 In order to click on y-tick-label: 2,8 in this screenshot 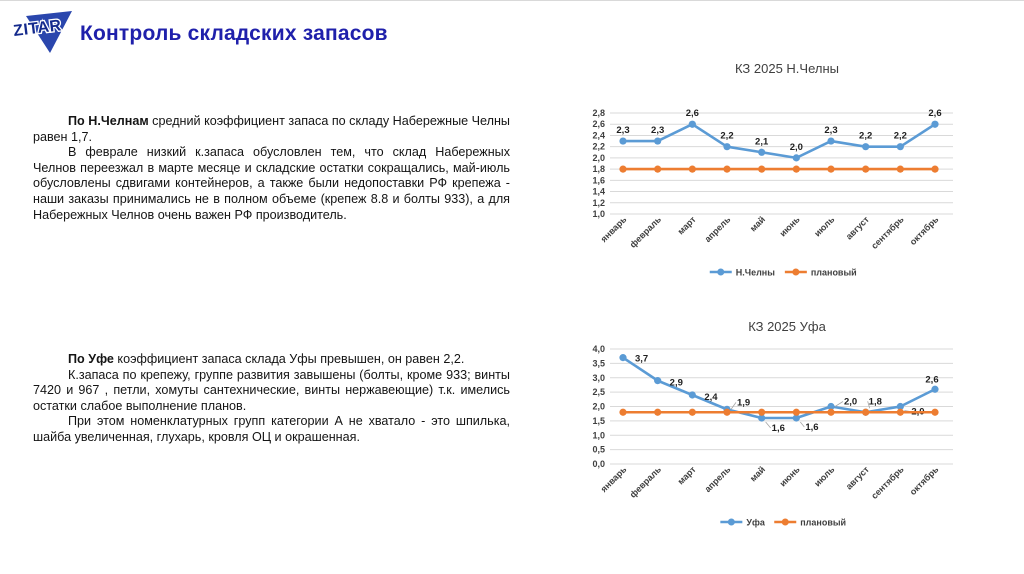, I will do `click(598, 113)`.